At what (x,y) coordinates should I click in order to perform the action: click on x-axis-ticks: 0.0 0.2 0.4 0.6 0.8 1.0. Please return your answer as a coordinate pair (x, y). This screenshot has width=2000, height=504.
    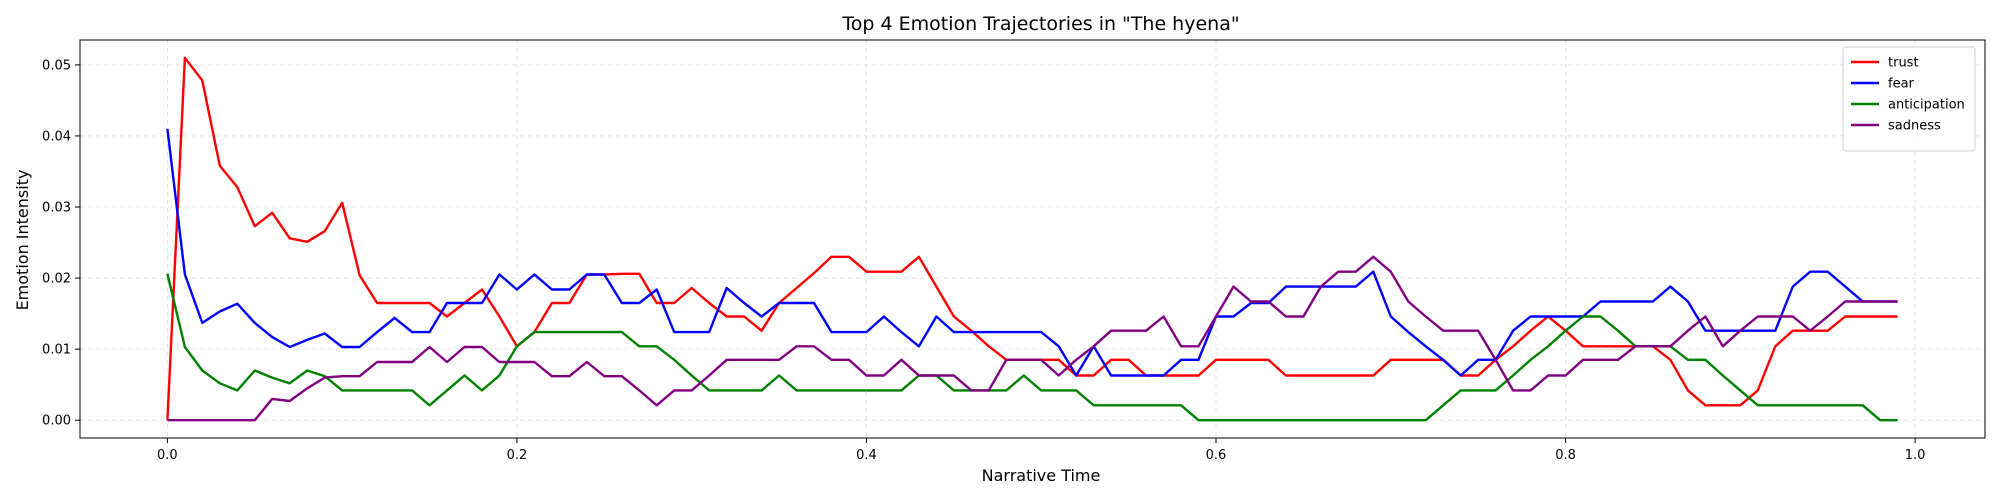
    Looking at the image, I should click on (1041, 450).